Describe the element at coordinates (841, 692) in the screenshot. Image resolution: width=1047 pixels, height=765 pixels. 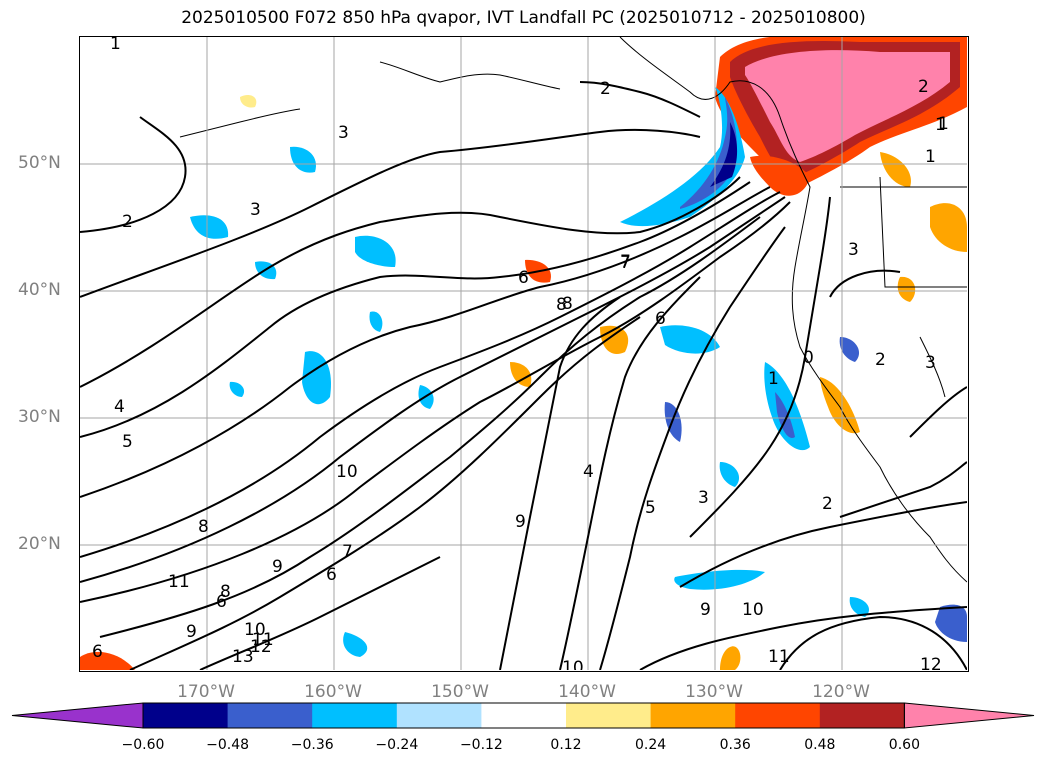
I see `lon-label-120w: 120°W` at that location.